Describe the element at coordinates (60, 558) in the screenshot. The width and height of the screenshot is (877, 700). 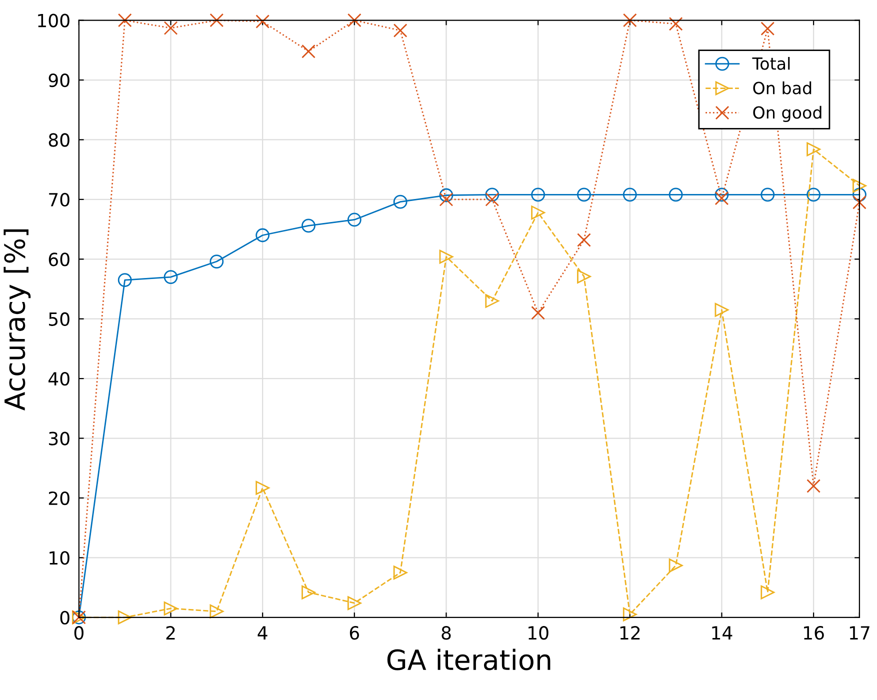
I see `y-tick-label: 10` at that location.